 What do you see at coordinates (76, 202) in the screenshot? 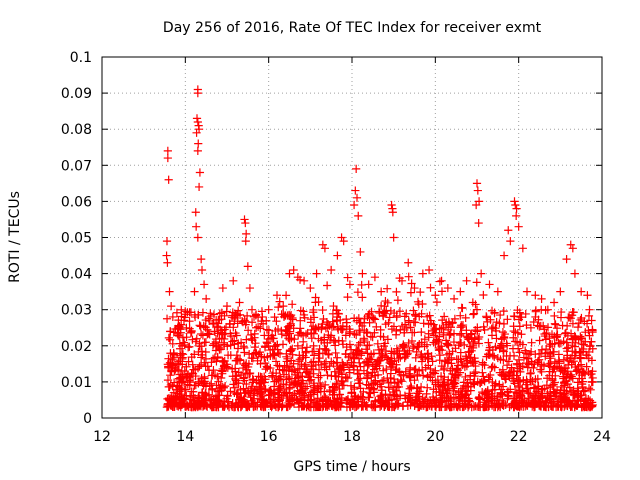
I see `y-tick-label: 0.06` at bounding box center [76, 202].